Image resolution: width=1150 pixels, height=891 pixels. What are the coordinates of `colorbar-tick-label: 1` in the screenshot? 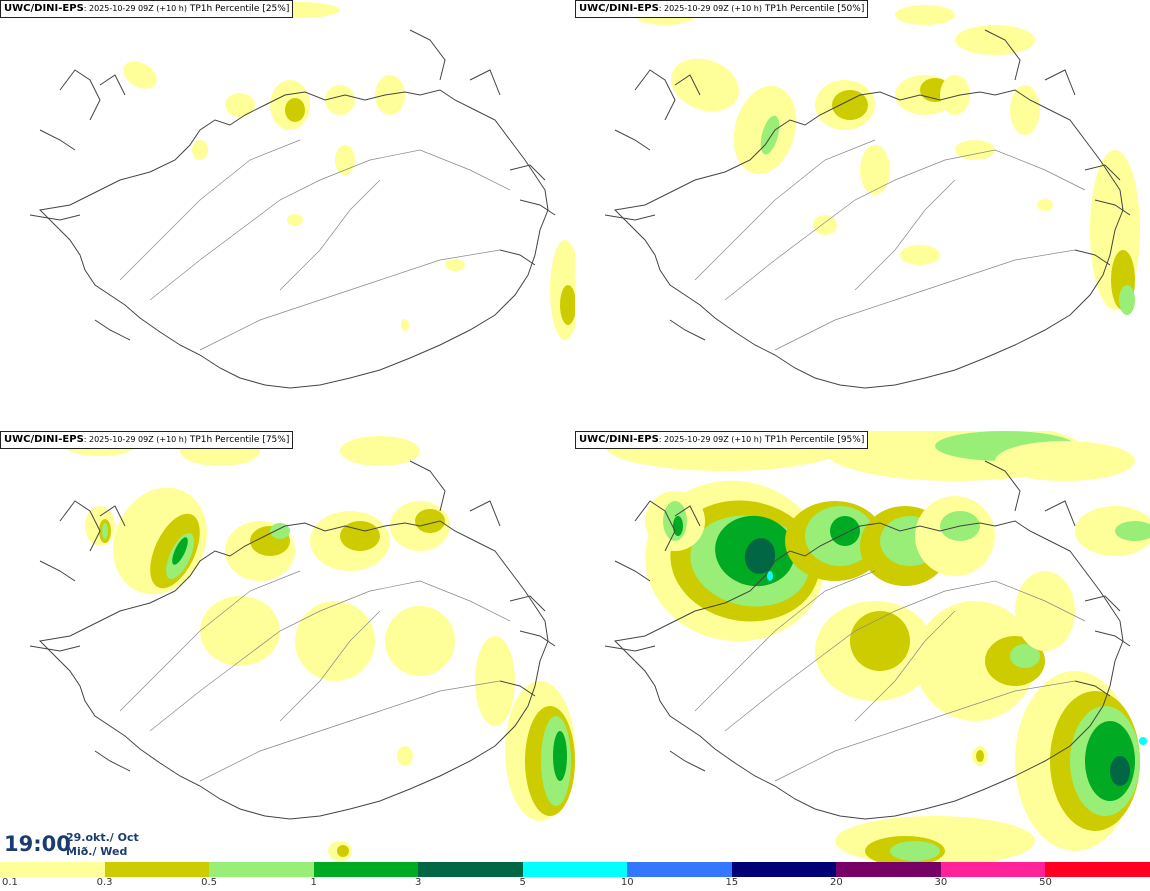 It's located at (313, 882).